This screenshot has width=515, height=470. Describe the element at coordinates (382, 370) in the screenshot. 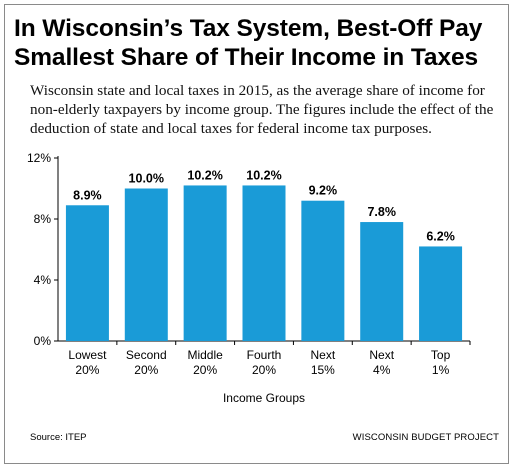

I see `x-tick-label: 4%` at that location.